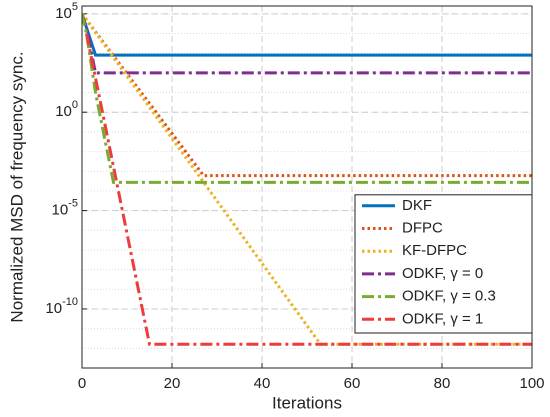 The width and height of the screenshot is (550, 417). What do you see at coordinates (262, 383) in the screenshot?
I see `x-tick-label: 40` at bounding box center [262, 383].